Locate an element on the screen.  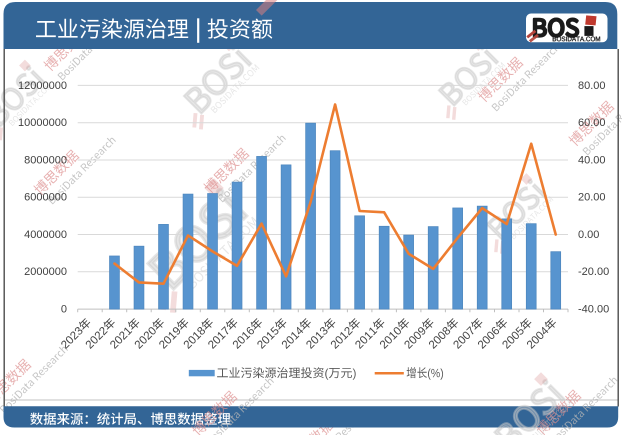
svg-text: 40.00 is located at coordinates (592, 160).